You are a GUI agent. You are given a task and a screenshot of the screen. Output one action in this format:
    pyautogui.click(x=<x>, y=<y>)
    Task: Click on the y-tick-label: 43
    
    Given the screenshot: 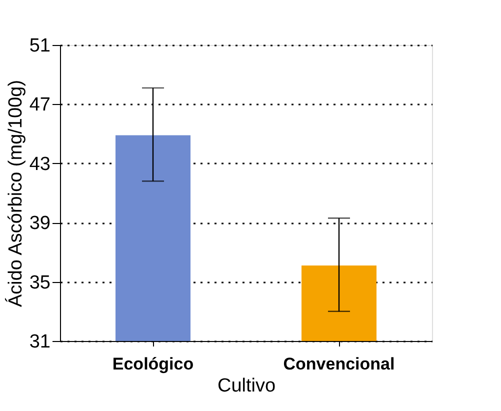 What is the action you would take?
    pyautogui.click(x=39, y=164)
    